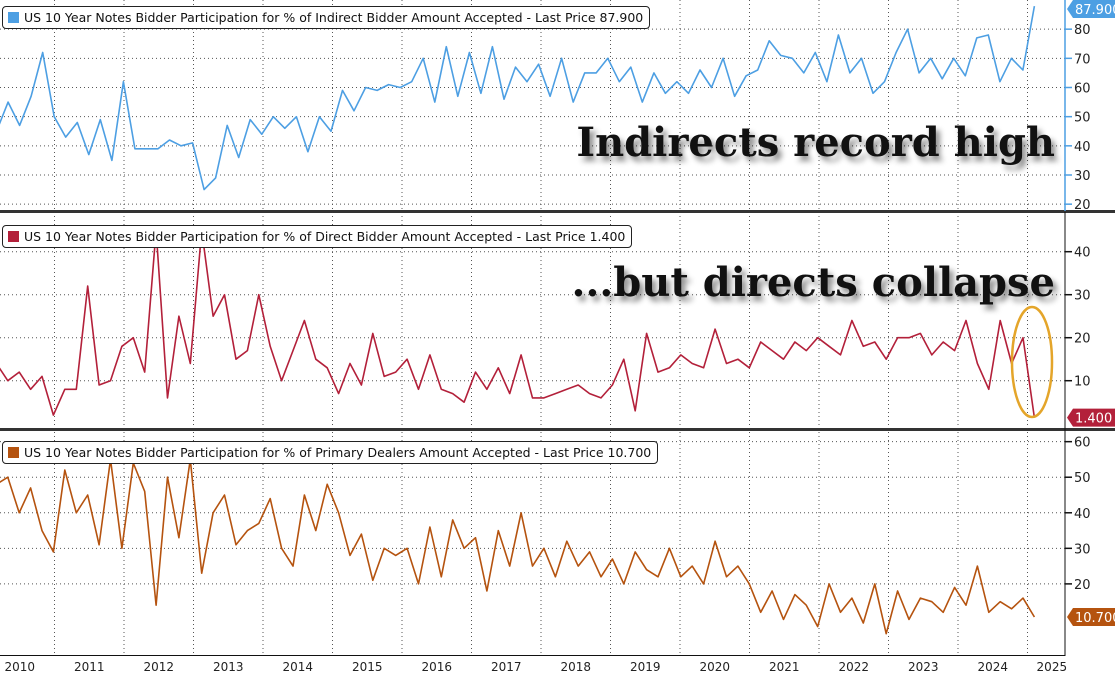  Describe the element at coordinates (1095, 10) in the screenshot. I see `last-price-label: 87.900` at that location.